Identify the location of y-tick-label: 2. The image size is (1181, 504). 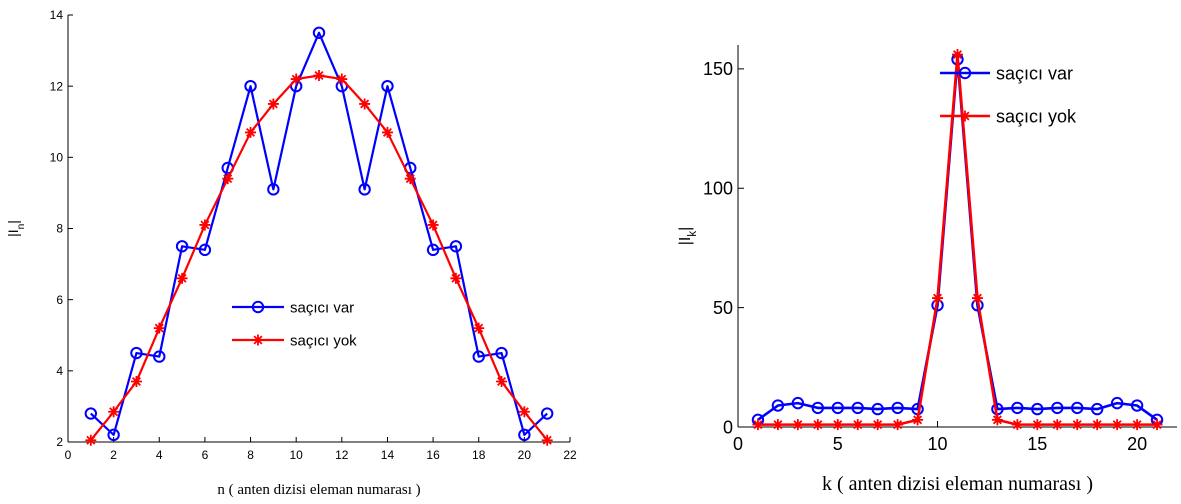
(59, 442).